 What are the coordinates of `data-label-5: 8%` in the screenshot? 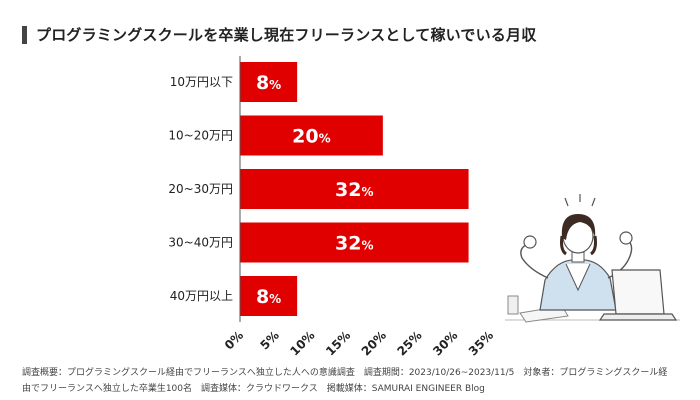 It's located at (268, 297).